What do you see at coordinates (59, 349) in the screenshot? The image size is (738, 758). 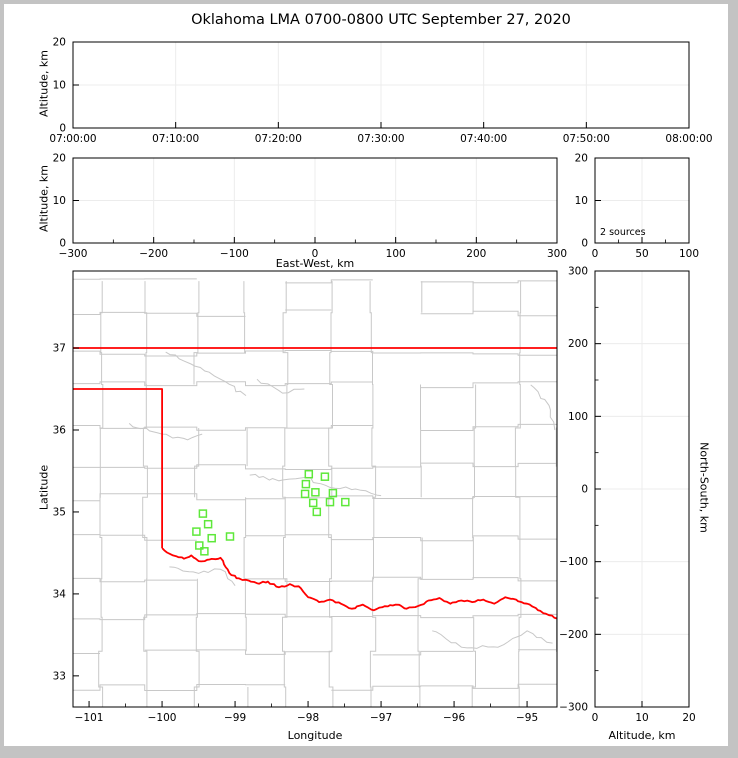 I see `y-tick-label: 37` at bounding box center [59, 349].